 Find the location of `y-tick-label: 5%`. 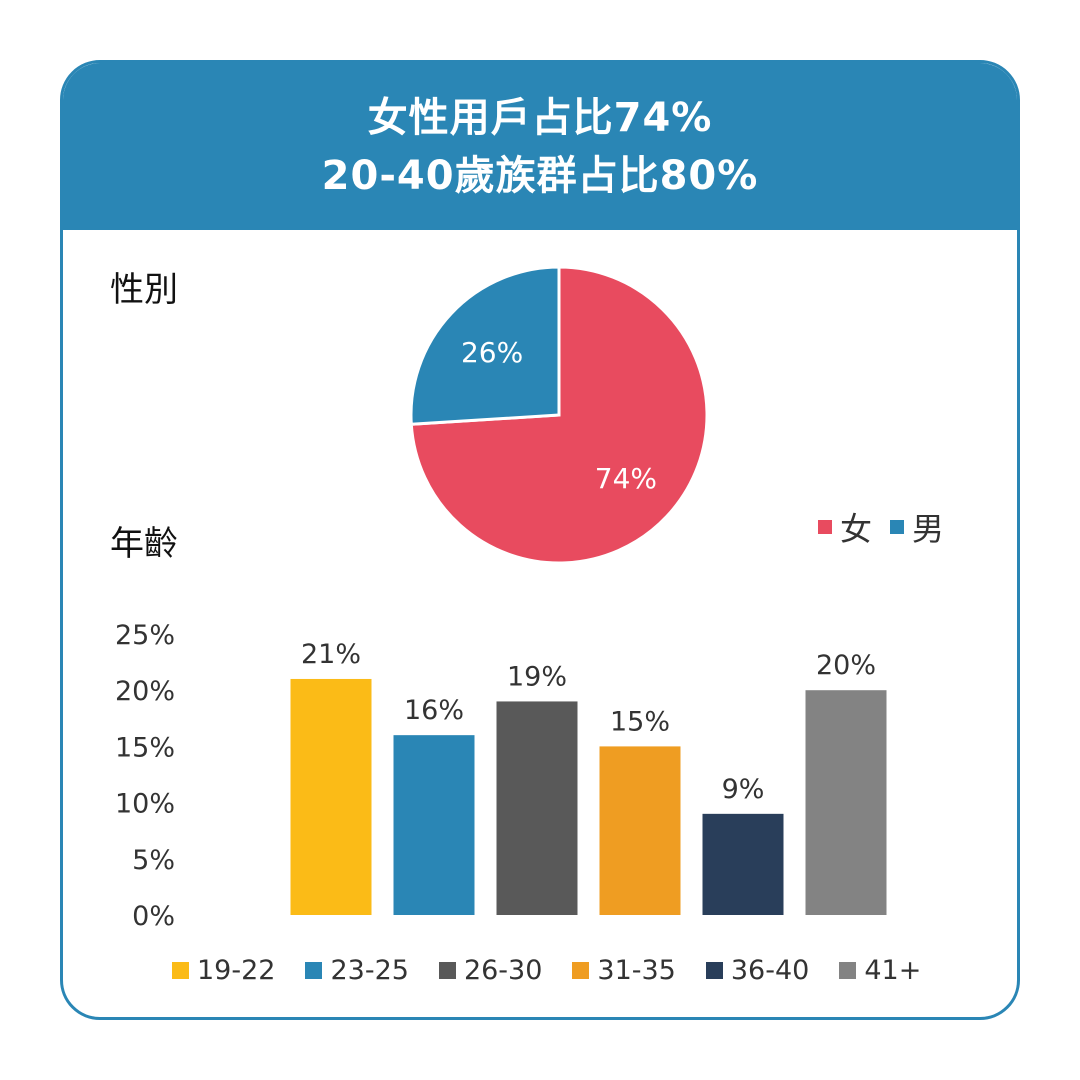

y-tick-label: 5% is located at coordinates (153, 860).